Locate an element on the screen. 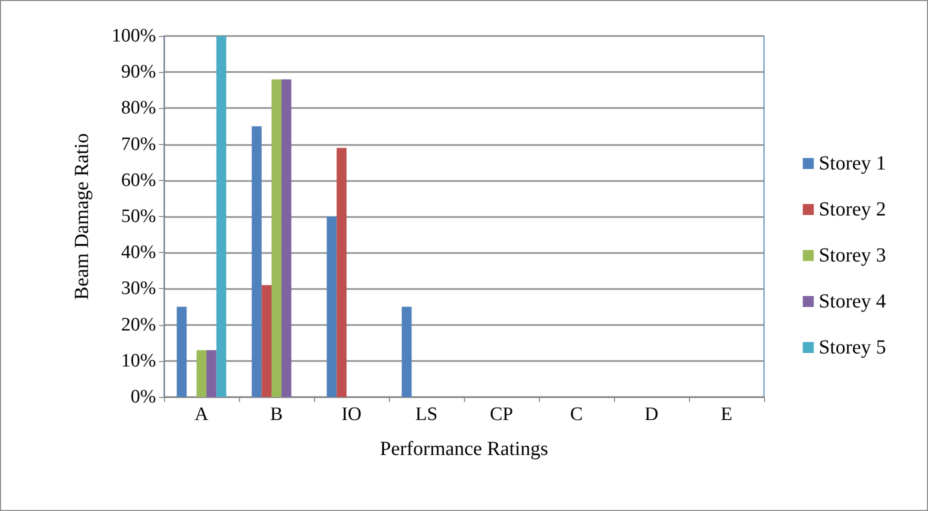  y-tick-label: 80% is located at coordinates (138, 108).